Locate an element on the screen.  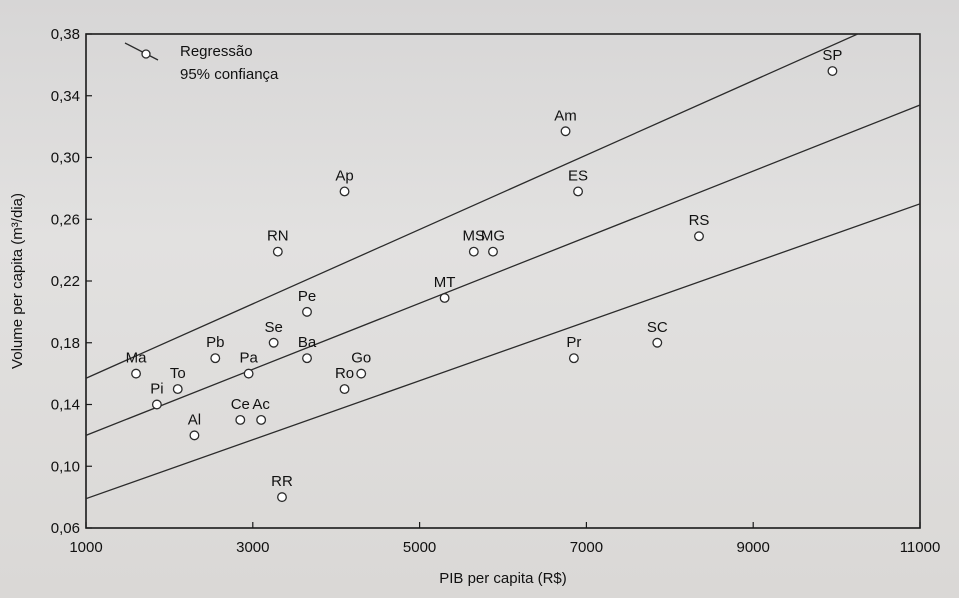
data-point-pi: Pi is located at coordinates (157, 395).